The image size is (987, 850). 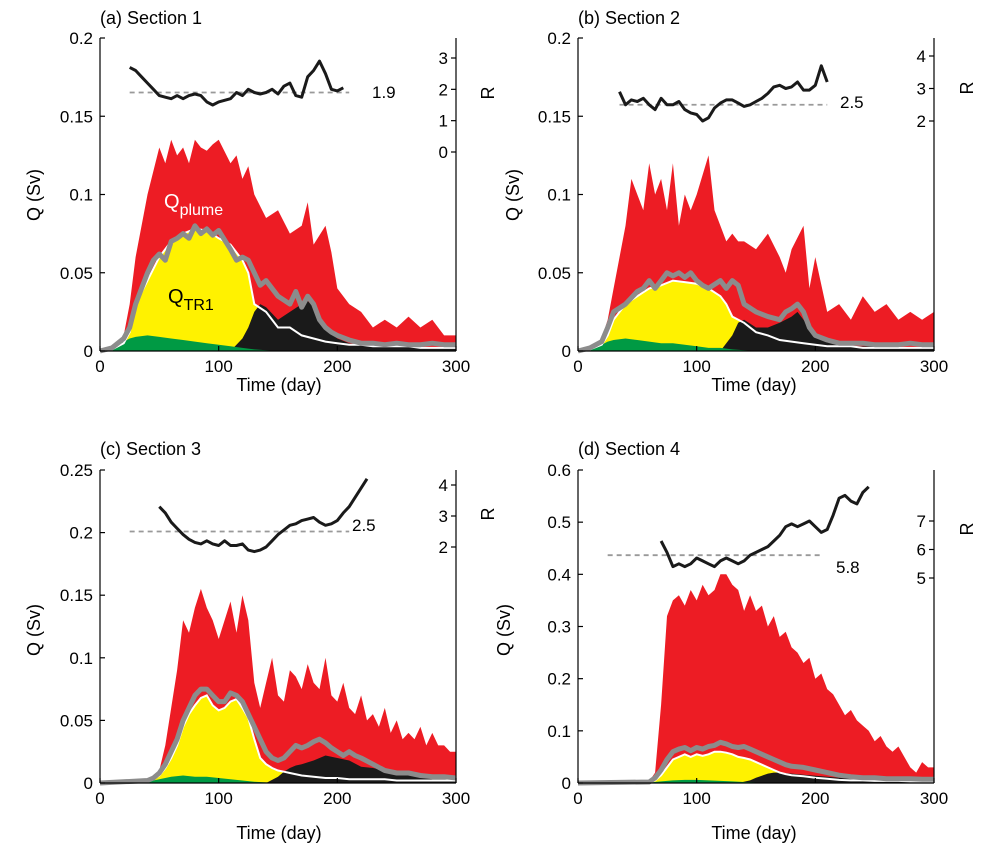 I want to click on panel-a-x-tick-label: 300, so click(x=456, y=366).